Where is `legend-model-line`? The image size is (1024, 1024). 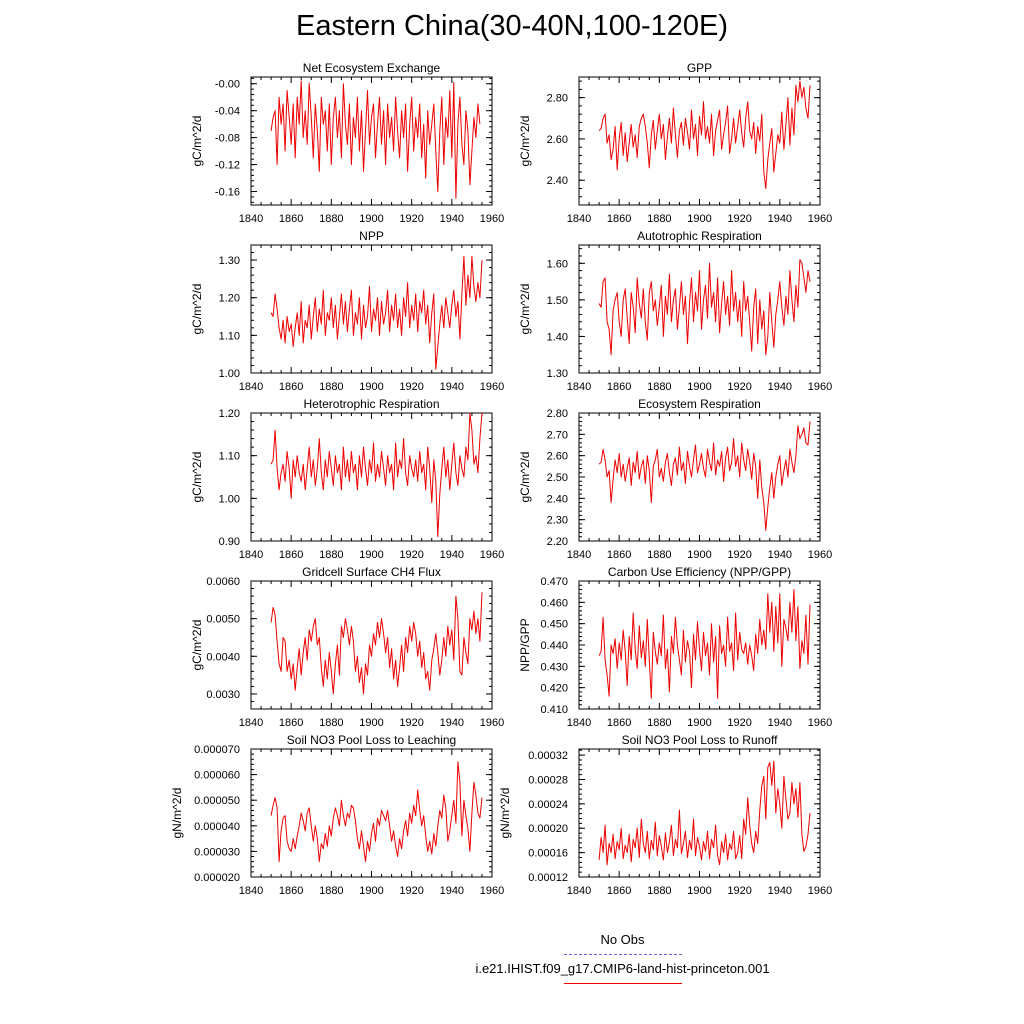
legend-model-line is located at coordinates (623, 983).